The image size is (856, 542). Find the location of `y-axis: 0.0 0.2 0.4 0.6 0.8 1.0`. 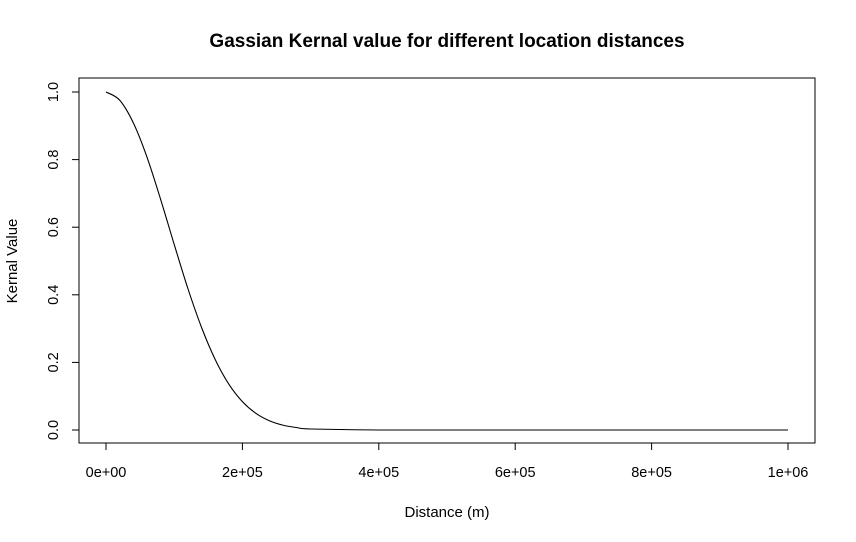

y-axis: 0.0 0.2 0.4 0.6 0.8 1.0 is located at coordinates (63, 261).